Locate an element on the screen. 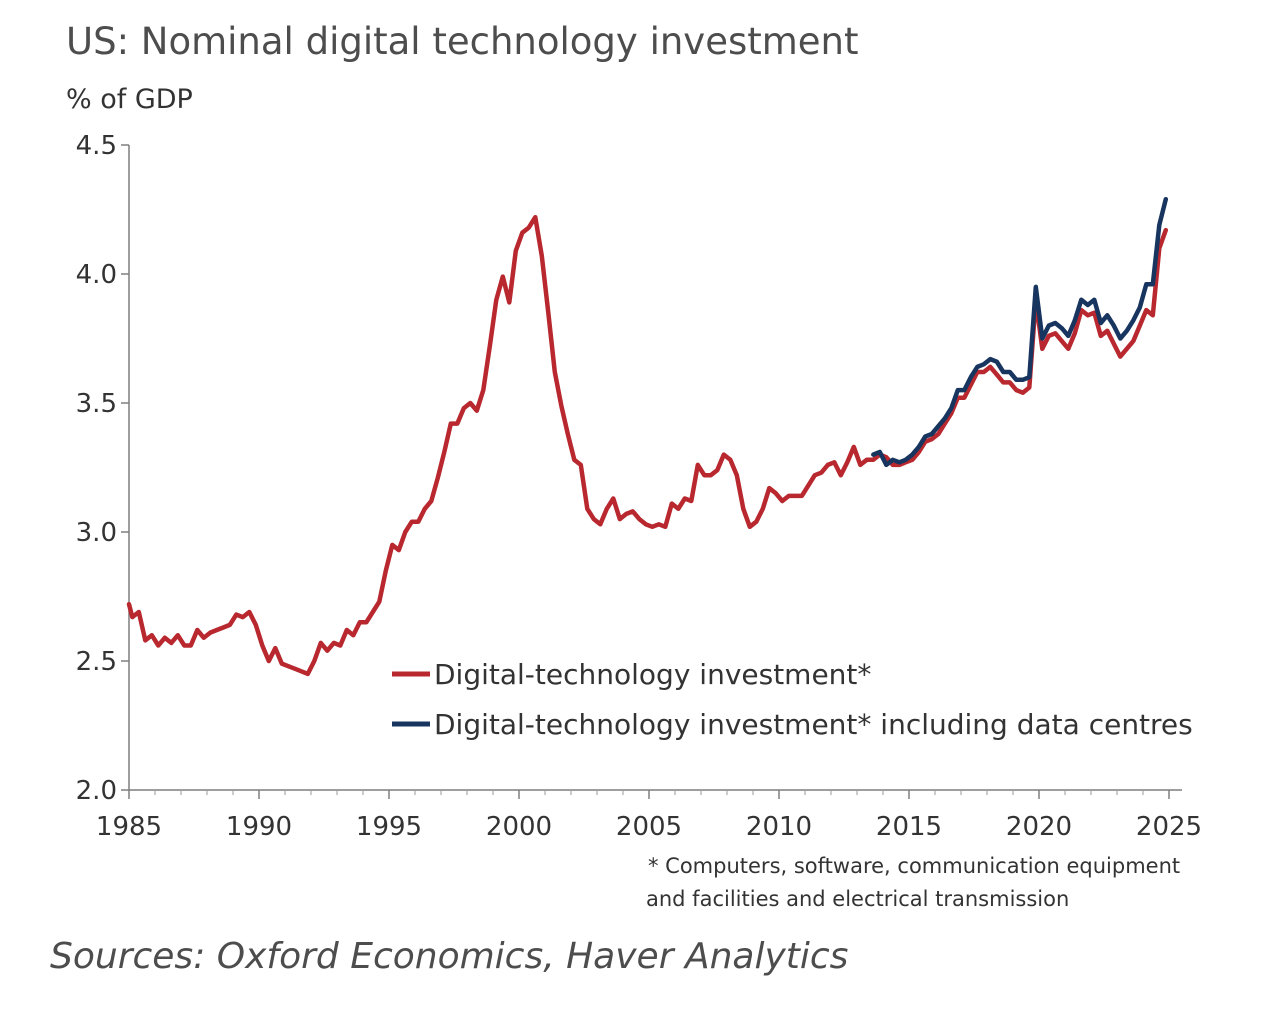  x-tick-label: 2020 is located at coordinates (1039, 827).